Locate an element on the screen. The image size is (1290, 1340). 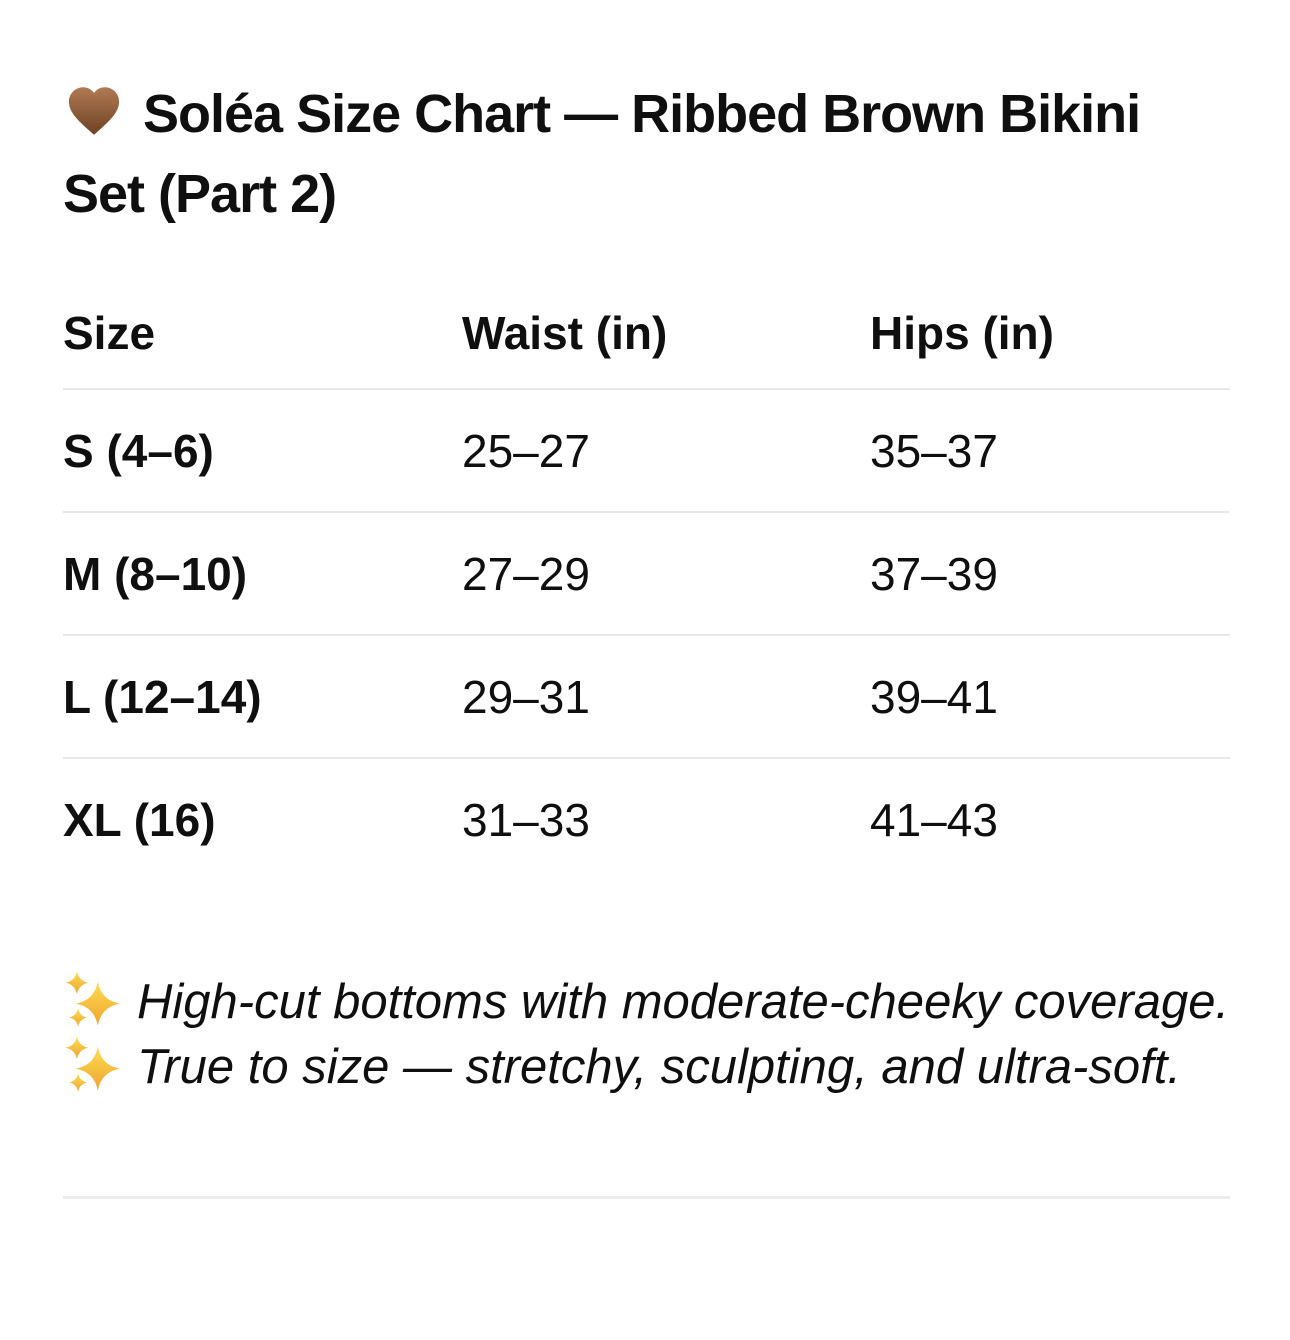
table-row: L (12–14) 29–31 39–41 is located at coordinates (646, 697).